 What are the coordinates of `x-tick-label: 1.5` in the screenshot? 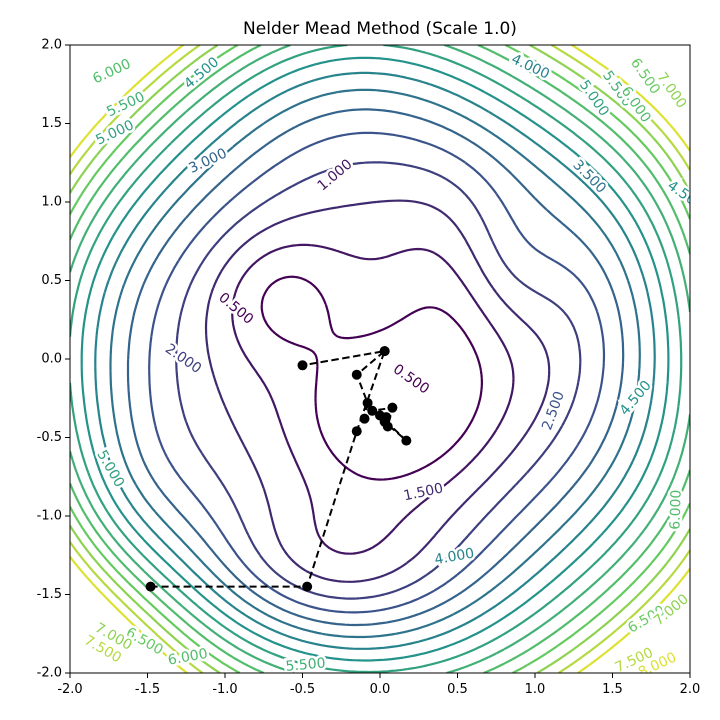 It's located at (612, 689).